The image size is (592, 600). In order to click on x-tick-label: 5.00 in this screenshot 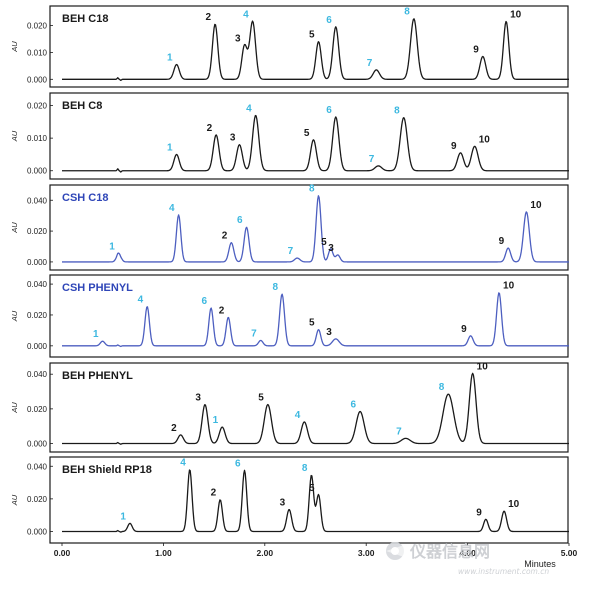, I will do `click(569, 553)`.